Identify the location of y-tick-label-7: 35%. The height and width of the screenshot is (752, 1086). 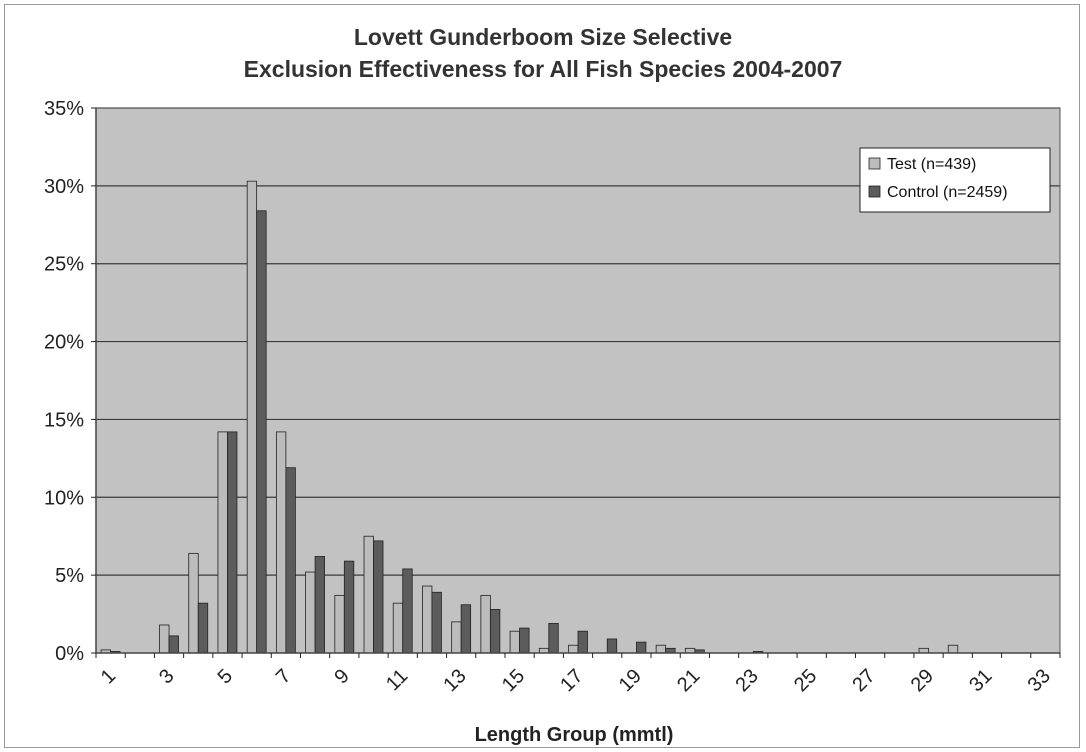
(64, 109).